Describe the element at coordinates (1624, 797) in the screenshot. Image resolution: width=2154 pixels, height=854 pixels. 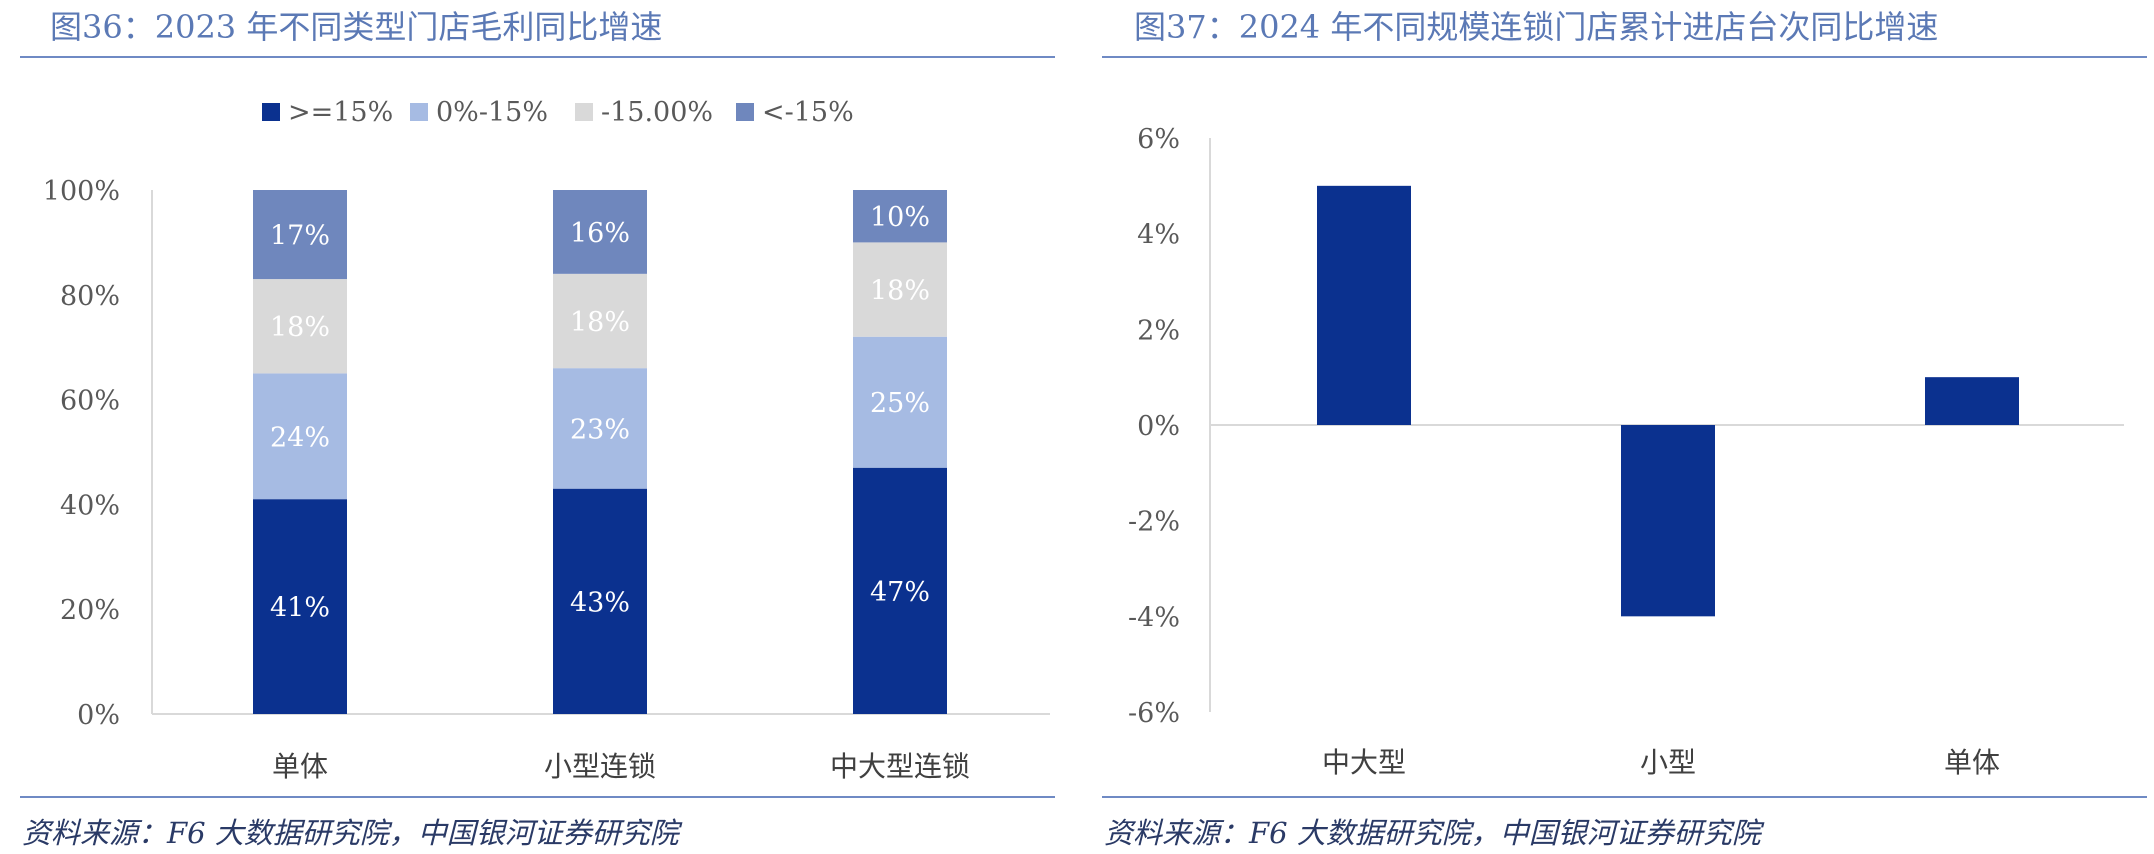
I see `right-source-rule` at that location.